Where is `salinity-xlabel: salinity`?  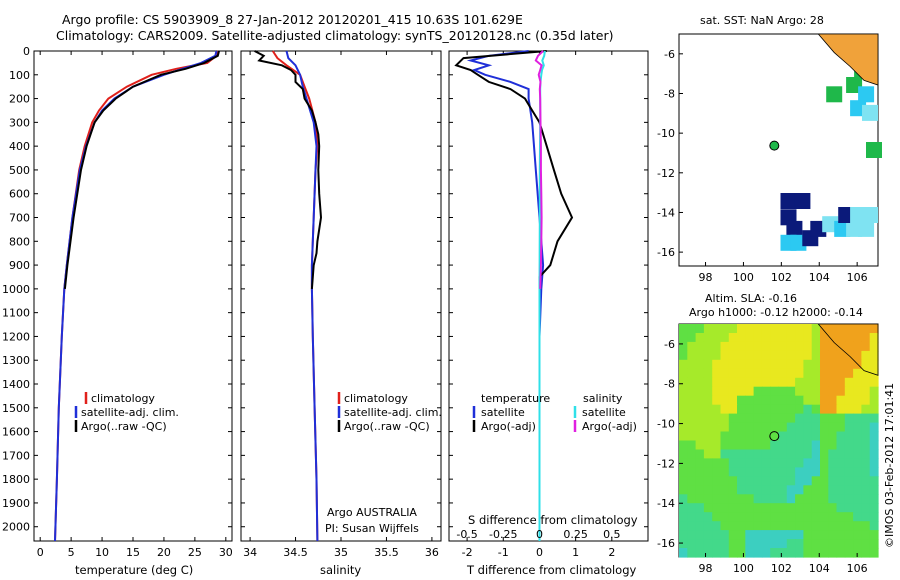
salinity-xlabel: salinity is located at coordinates (340, 570).